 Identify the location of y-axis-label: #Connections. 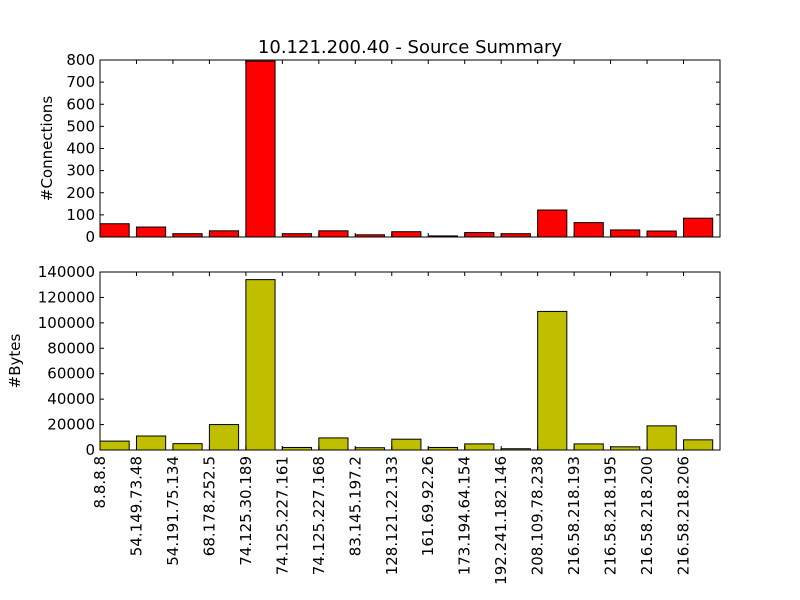
(47, 148).